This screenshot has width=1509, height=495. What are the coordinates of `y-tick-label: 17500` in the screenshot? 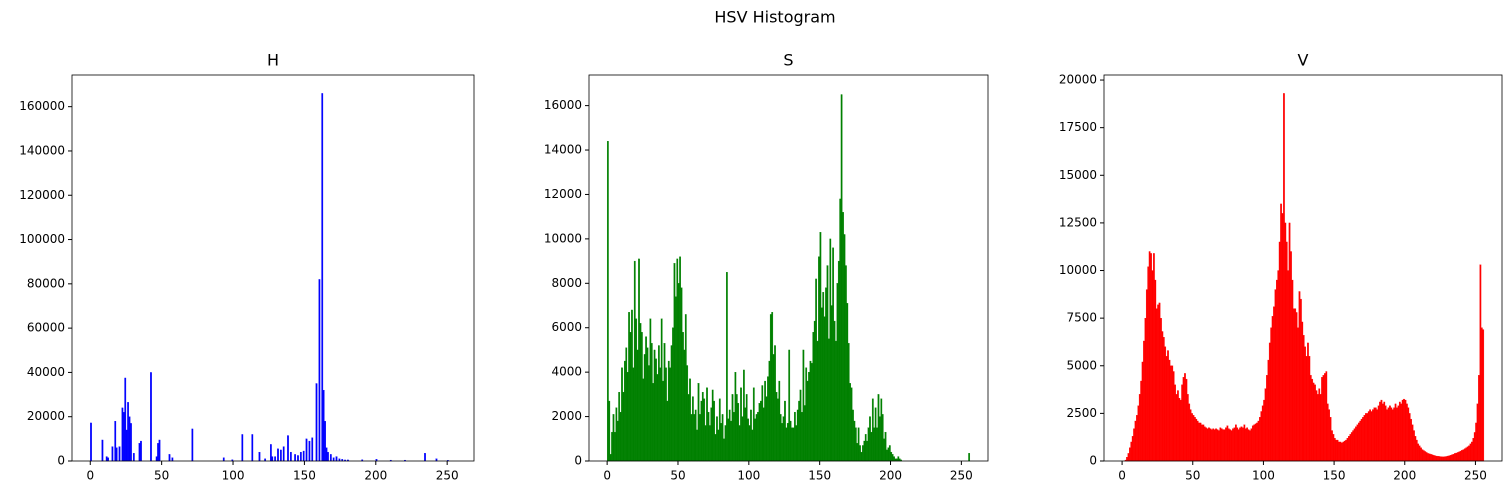 It's located at (1078, 127).